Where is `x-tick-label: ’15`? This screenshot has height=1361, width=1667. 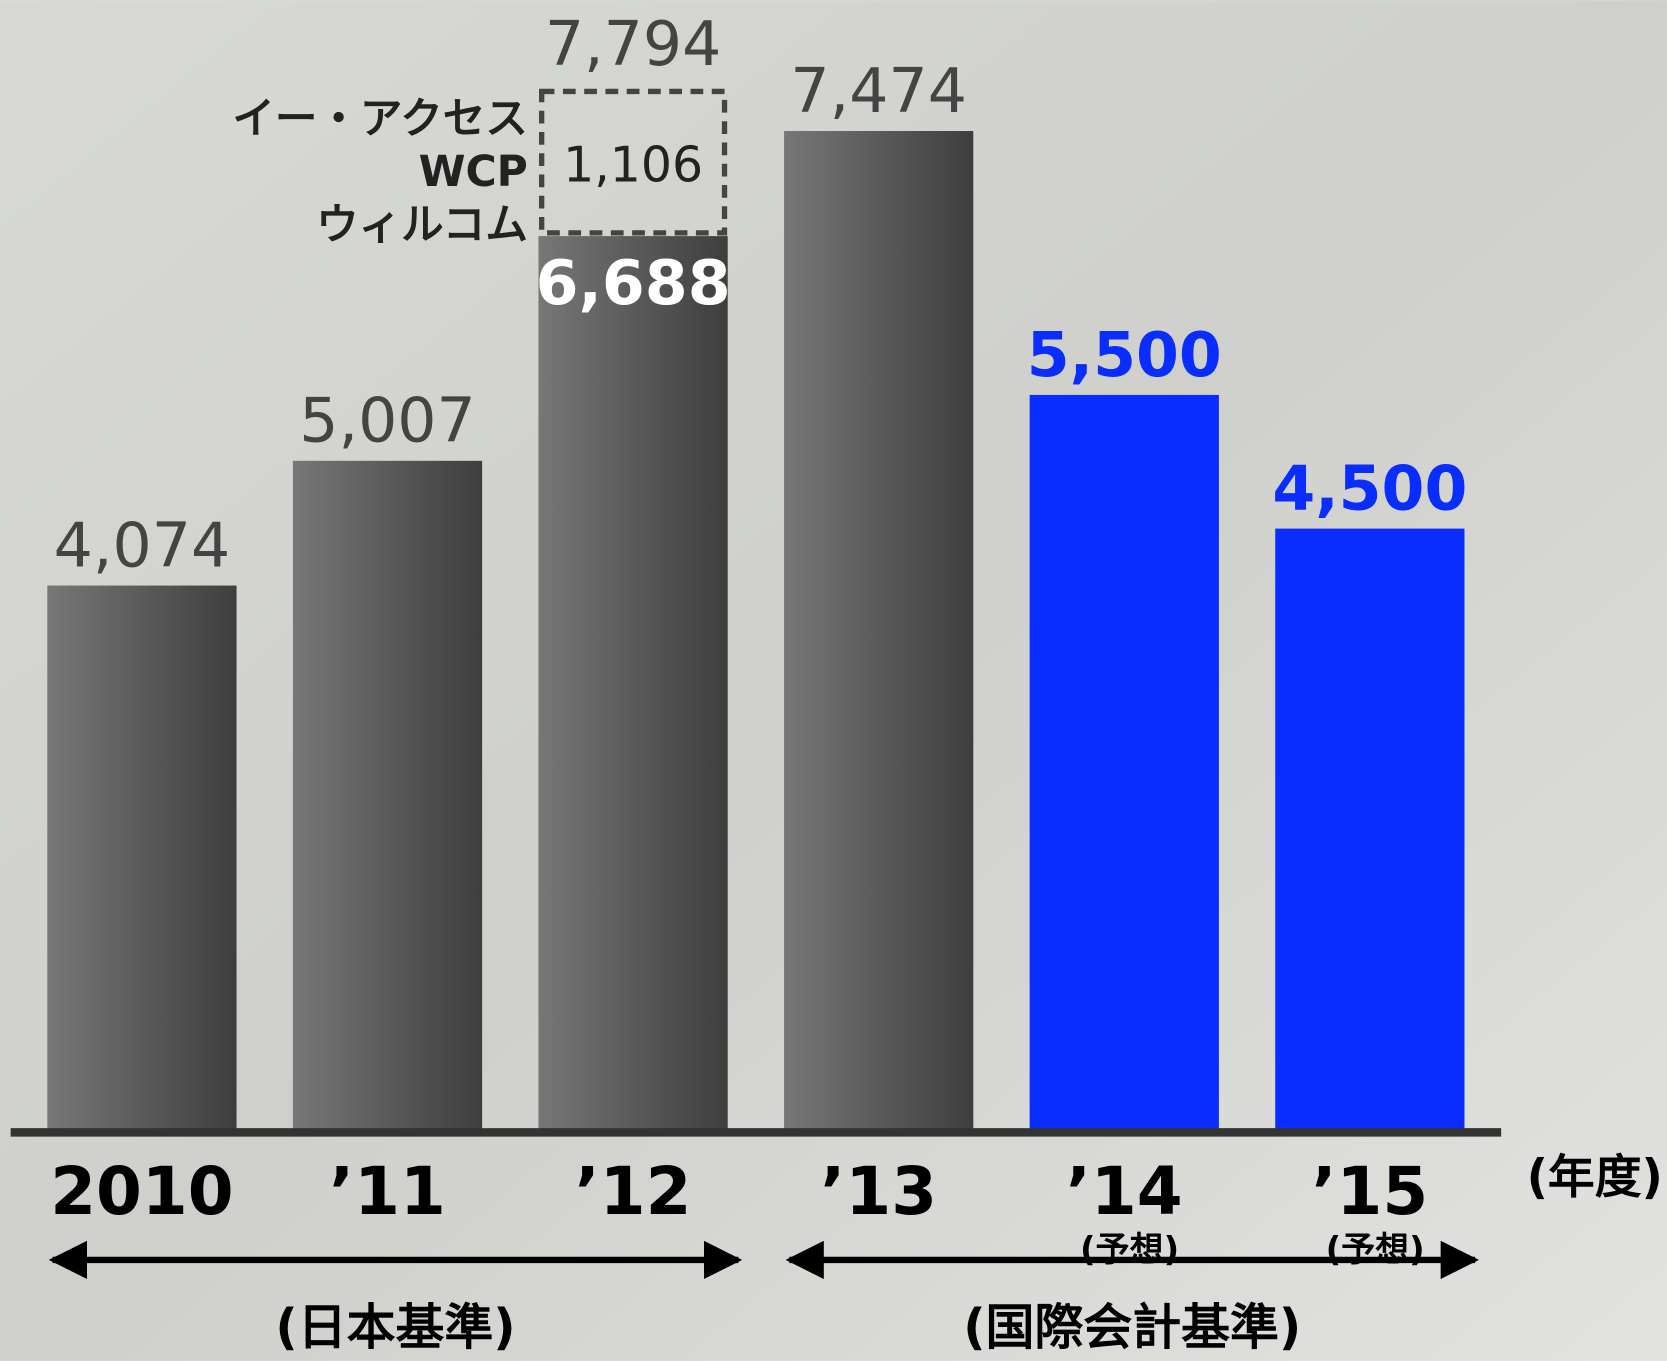 x-tick-label: ’15 is located at coordinates (1369, 1191).